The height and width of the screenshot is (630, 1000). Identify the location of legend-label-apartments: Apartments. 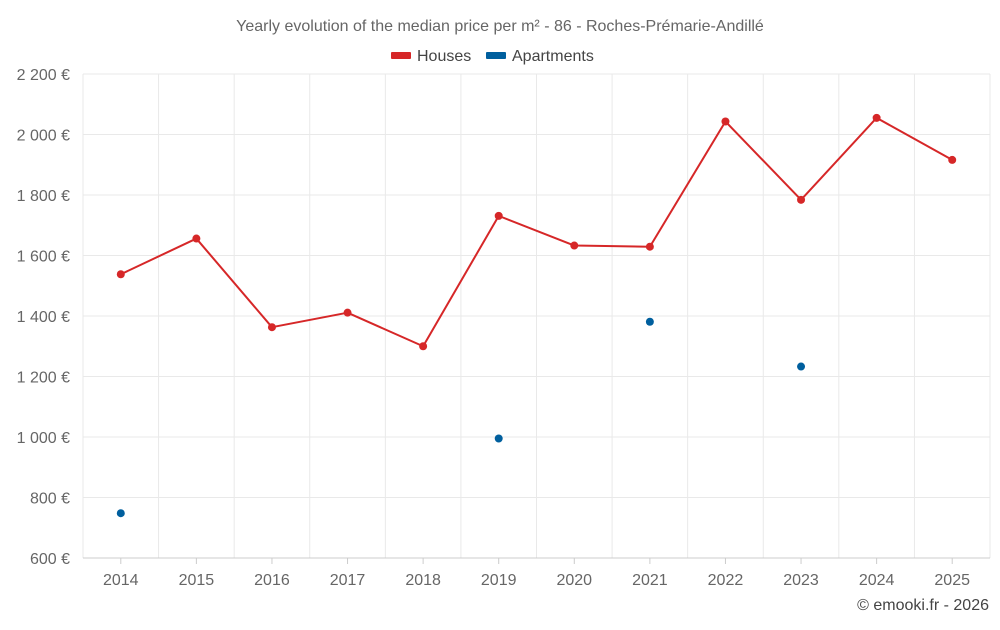
(553, 56).